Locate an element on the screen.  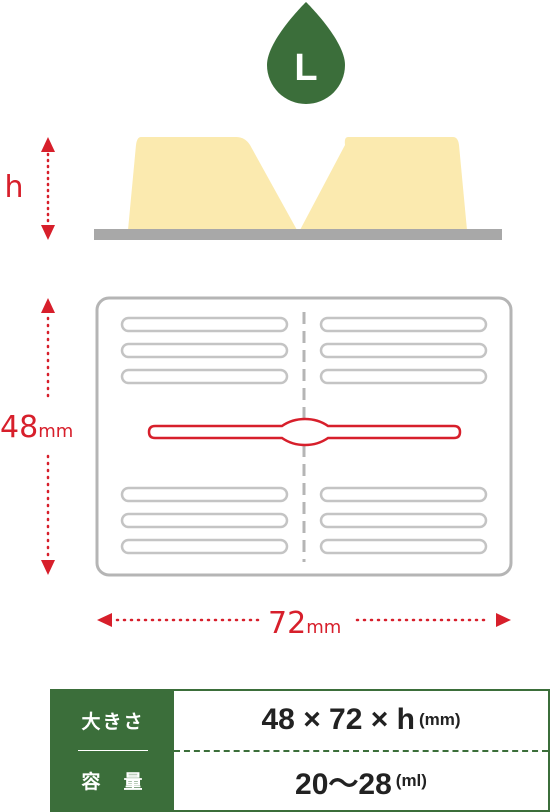
height-dimension: h is located at coordinates (29, 188).